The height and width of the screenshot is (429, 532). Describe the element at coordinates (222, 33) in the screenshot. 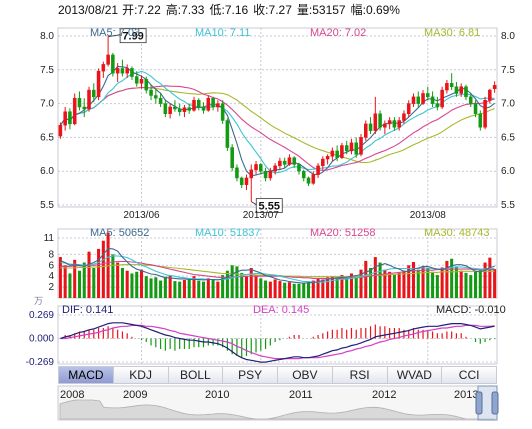

I see `price-legend-ma10: MA10: 7.11` at that location.